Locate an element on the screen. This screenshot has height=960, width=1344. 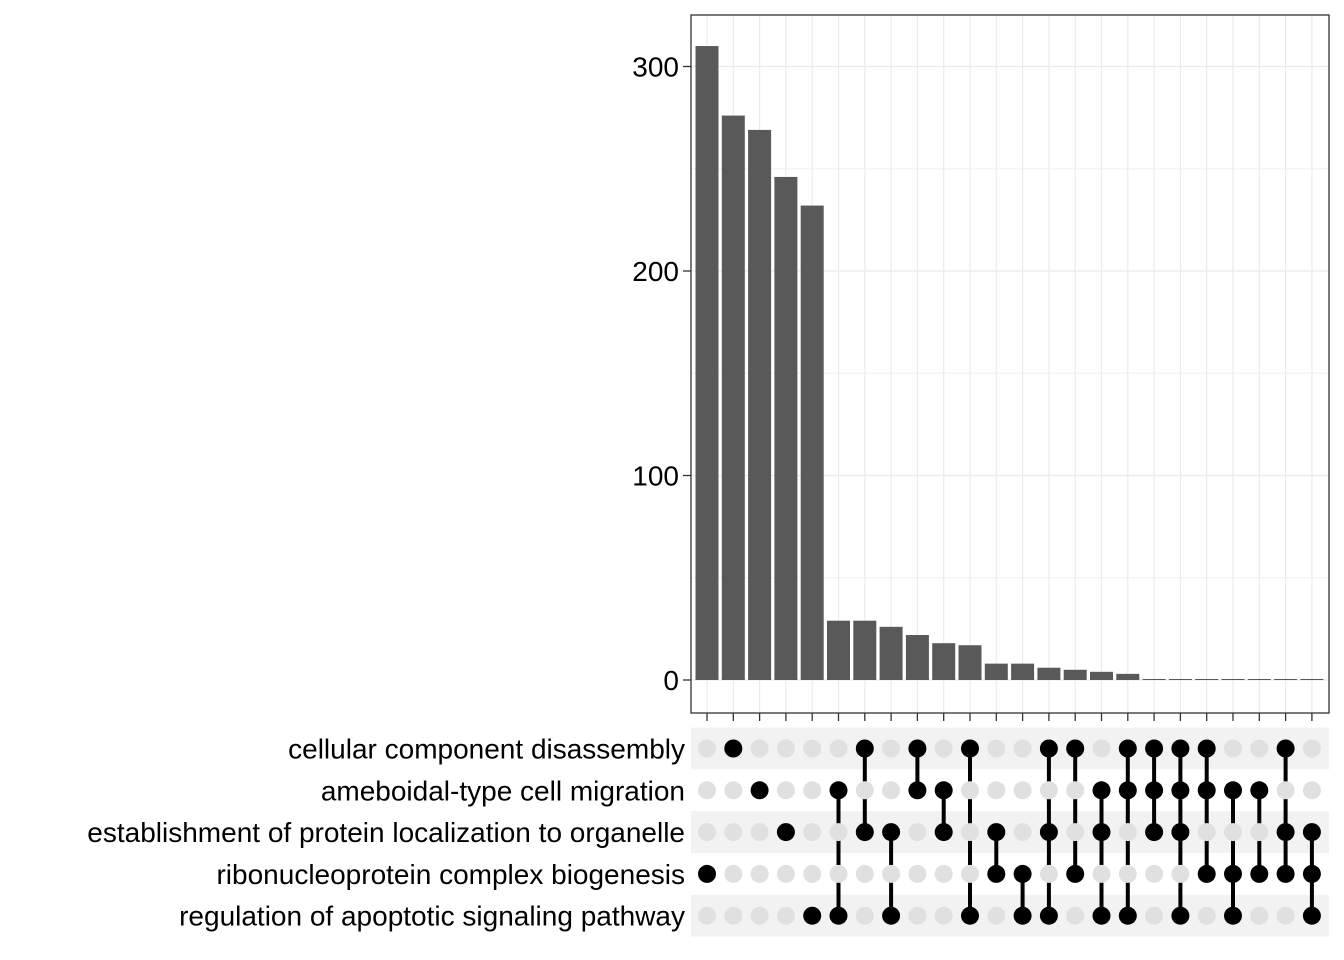
x-axis-ticks is located at coordinates (1009, 717).